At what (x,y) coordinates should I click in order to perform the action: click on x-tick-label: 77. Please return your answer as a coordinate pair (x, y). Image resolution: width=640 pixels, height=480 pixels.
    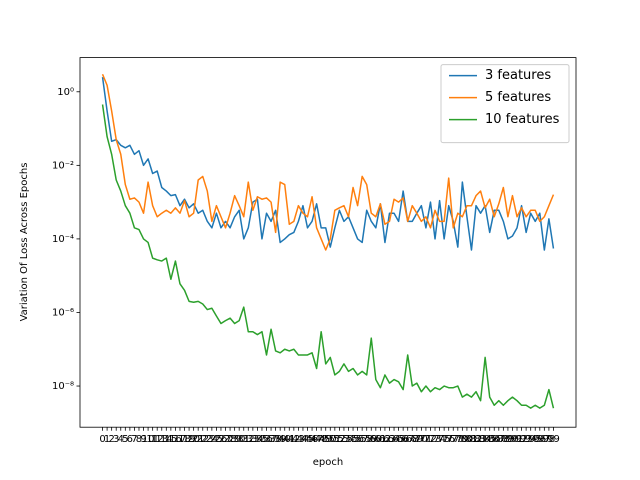
    Looking at the image, I should click on (453, 439).